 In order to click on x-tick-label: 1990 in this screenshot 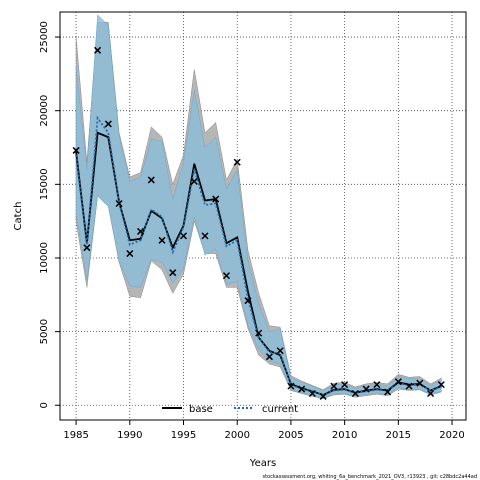, I will do `click(129, 435)`.